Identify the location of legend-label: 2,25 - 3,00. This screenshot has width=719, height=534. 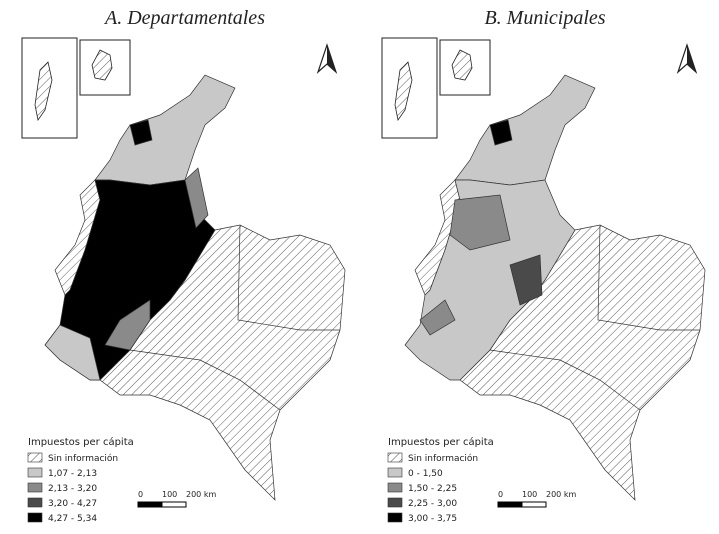
(432, 504).